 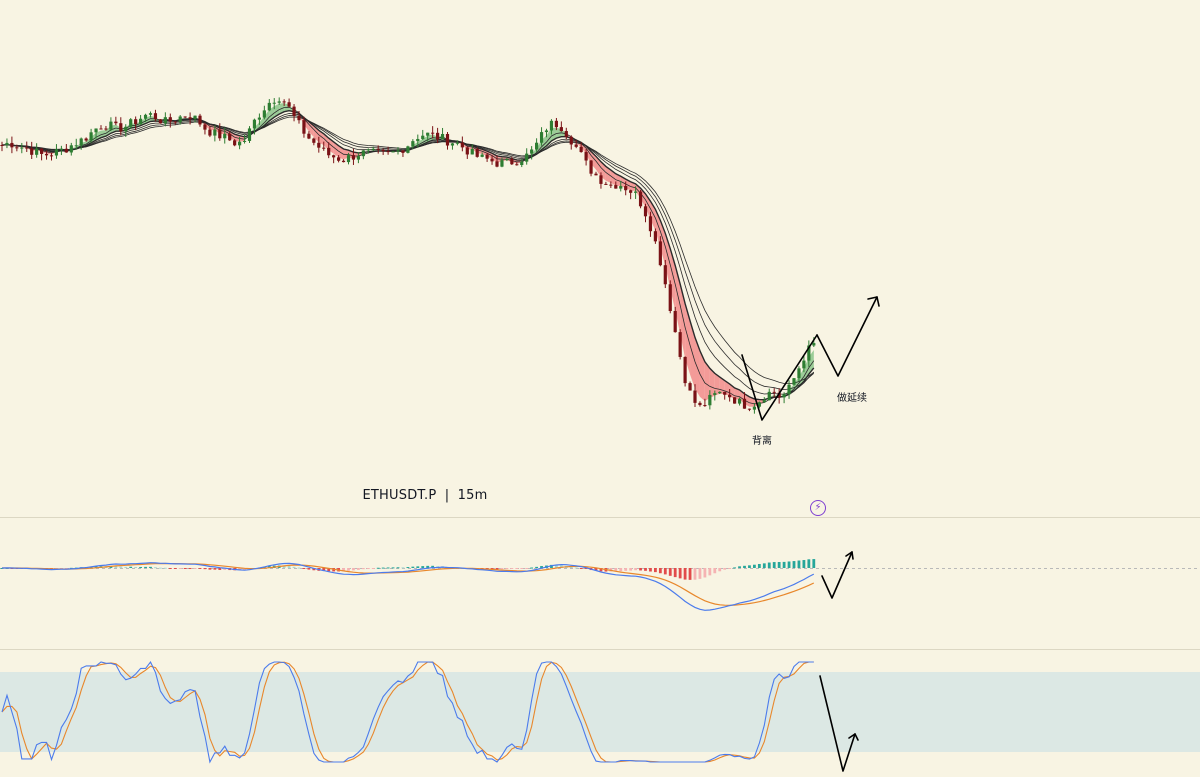 I want to click on macd-line, so click(x=408, y=586).